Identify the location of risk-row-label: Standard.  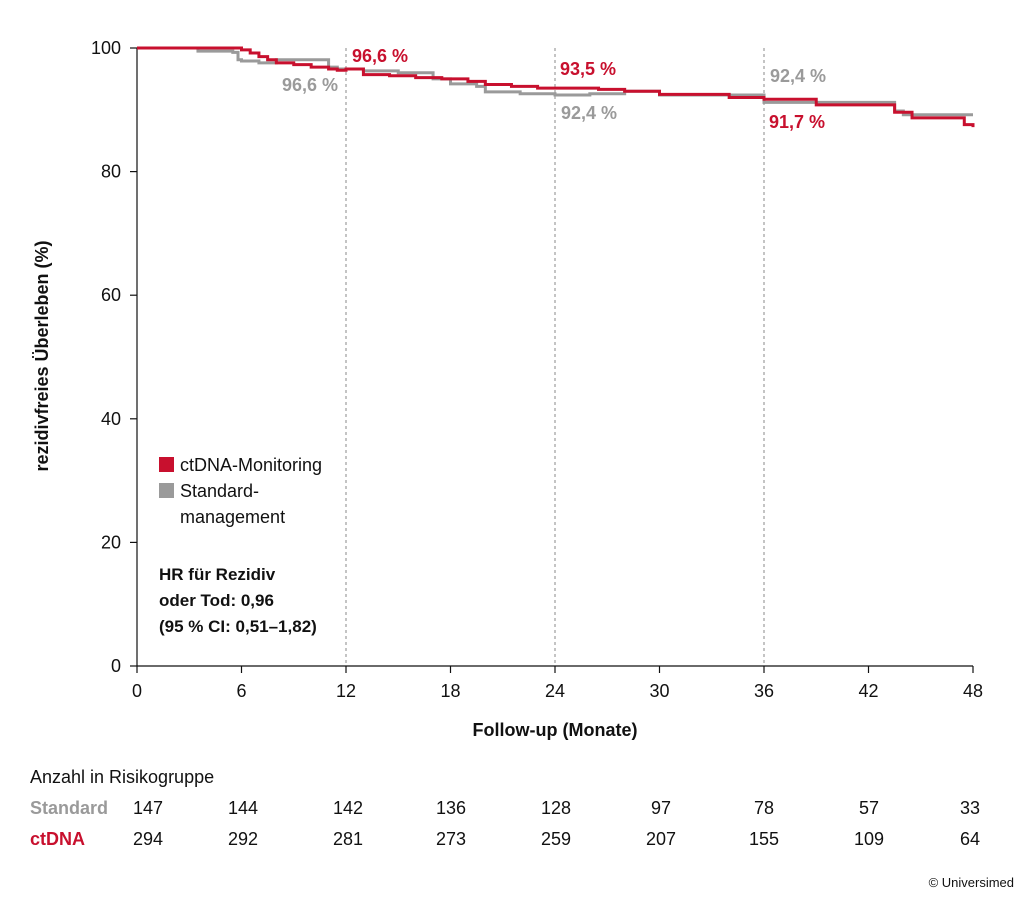
(69, 808).